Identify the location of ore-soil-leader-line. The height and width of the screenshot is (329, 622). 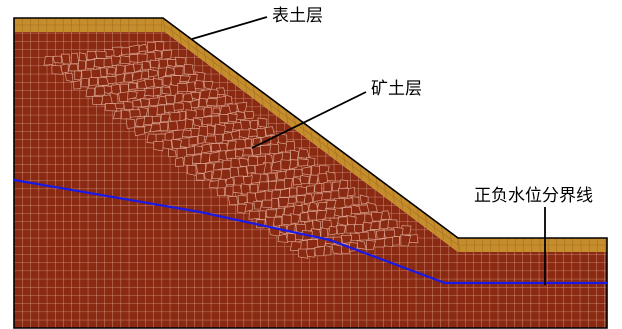
(309, 120).